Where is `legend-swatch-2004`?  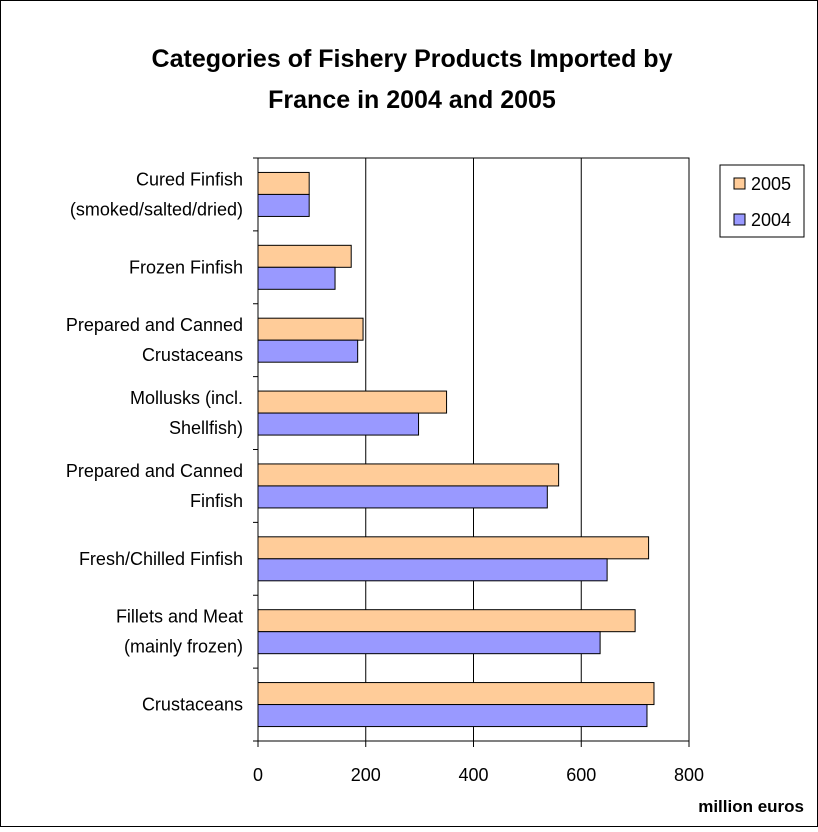 legend-swatch-2004 is located at coordinates (739, 219).